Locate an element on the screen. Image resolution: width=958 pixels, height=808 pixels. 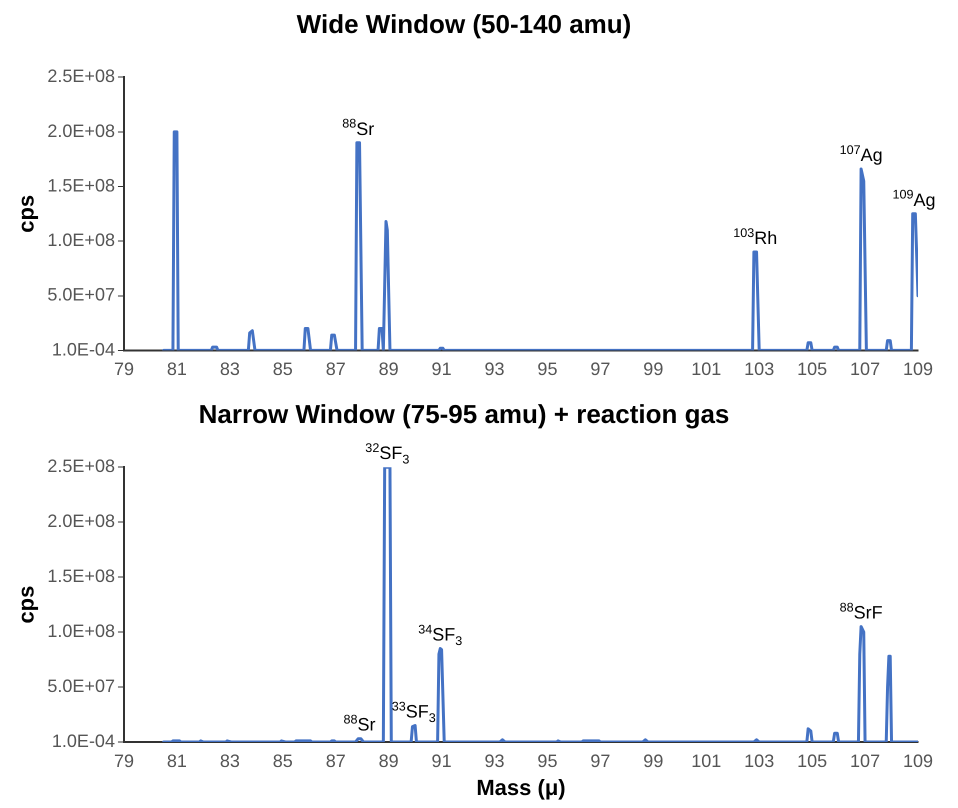
chart-title: Wide Window (50-140 amu) is located at coordinates (464, 23).